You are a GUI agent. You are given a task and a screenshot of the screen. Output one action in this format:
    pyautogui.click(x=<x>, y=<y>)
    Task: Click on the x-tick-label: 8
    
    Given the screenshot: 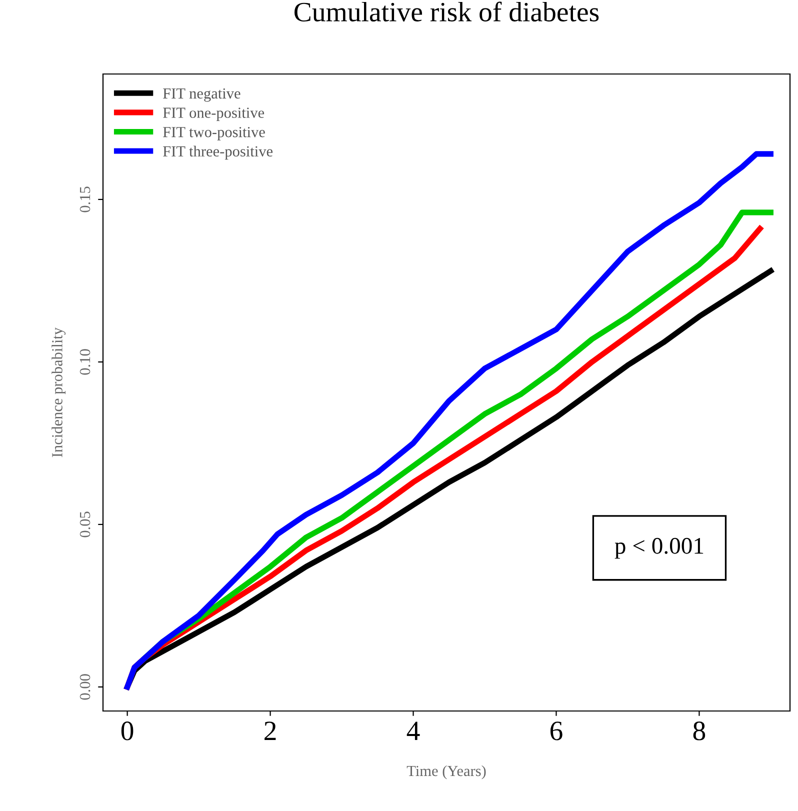 What is the action you would take?
    pyautogui.click(x=699, y=731)
    